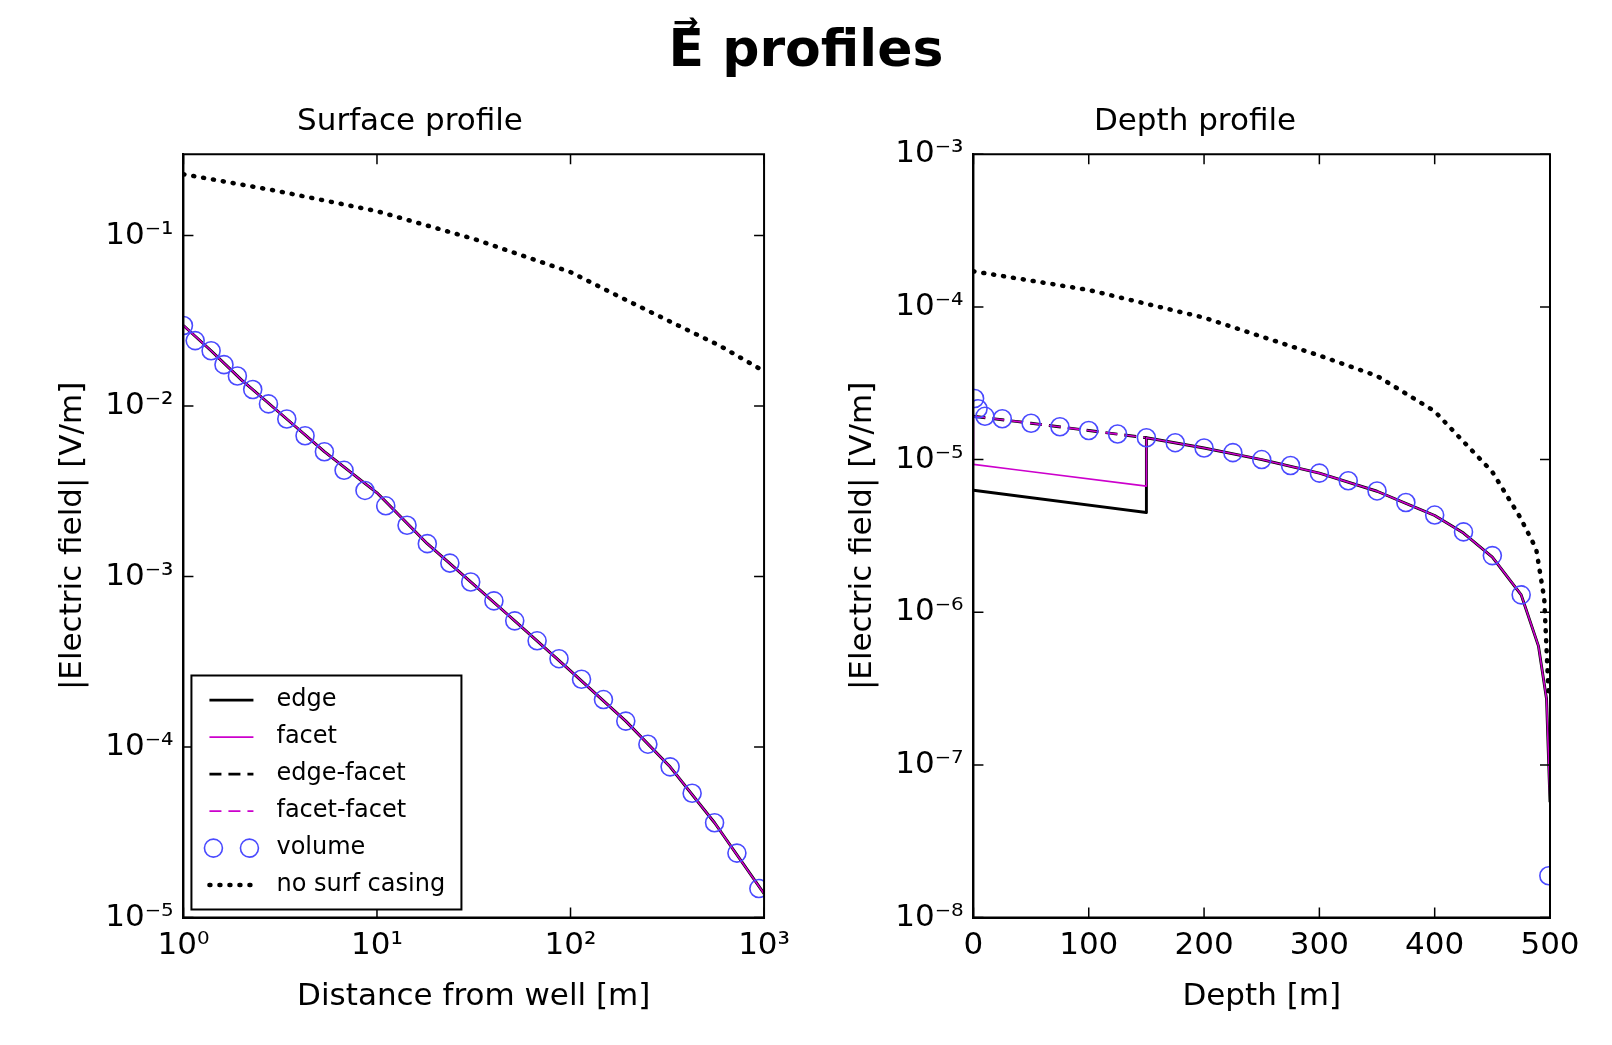  I want to click on y-tick-label: 10⁻⁶, so click(929, 609).